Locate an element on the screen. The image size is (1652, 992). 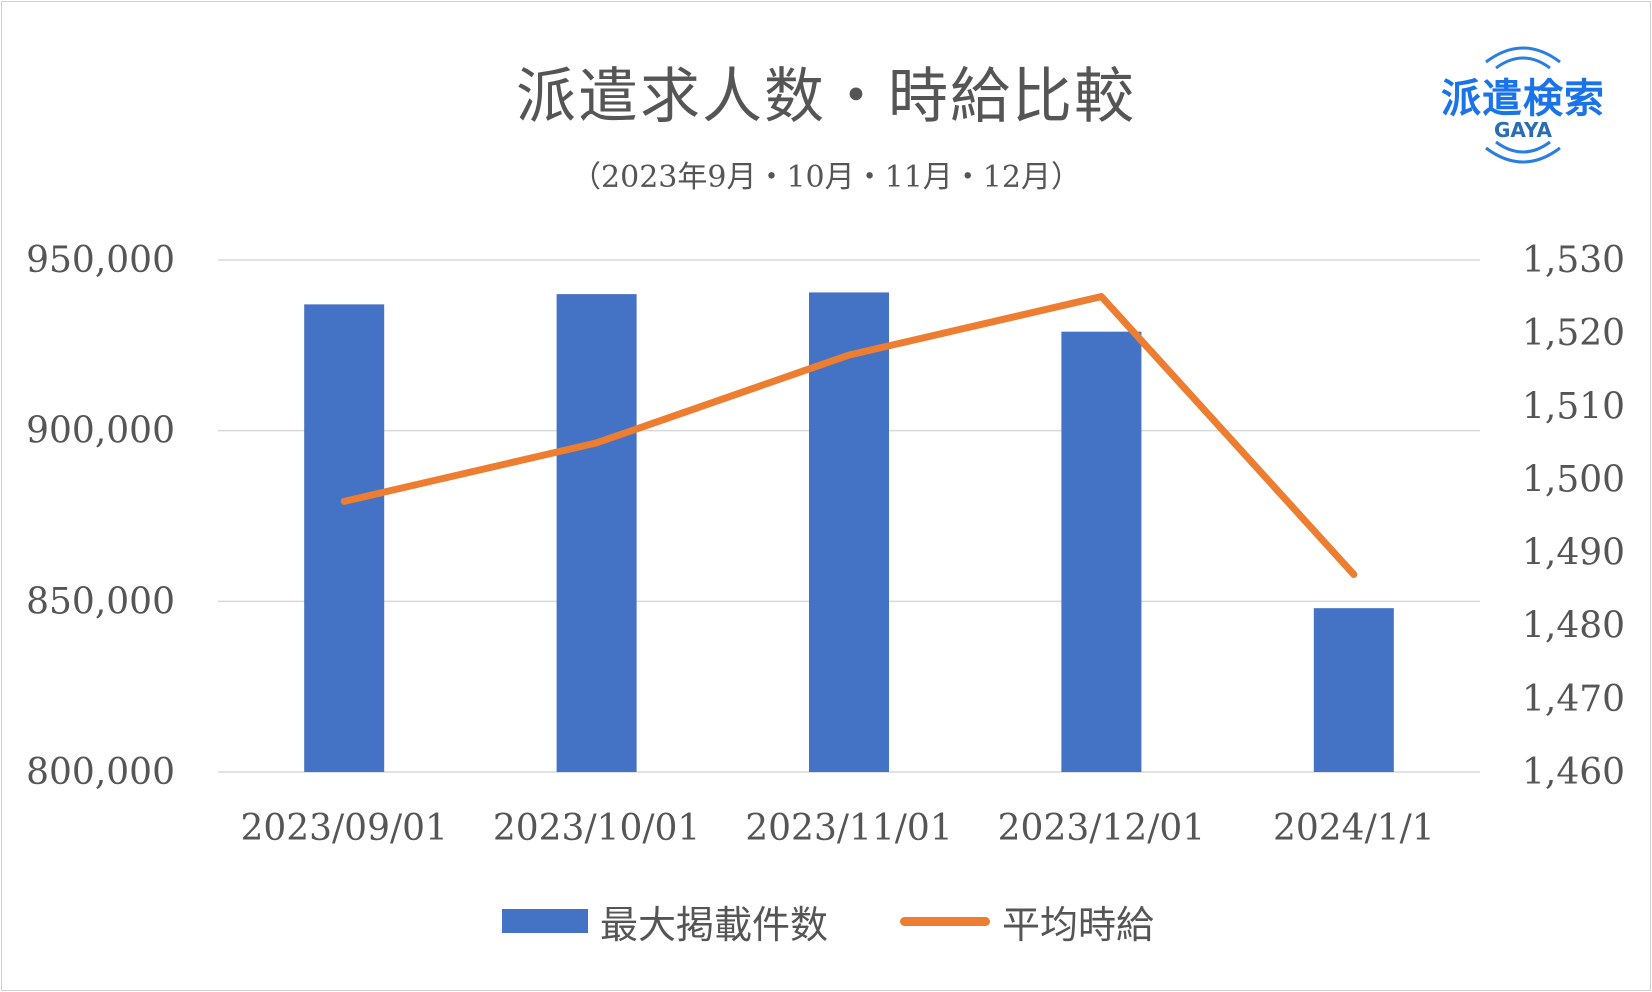
legend-item-bar: 最大掲載件数 is located at coordinates (665, 921).